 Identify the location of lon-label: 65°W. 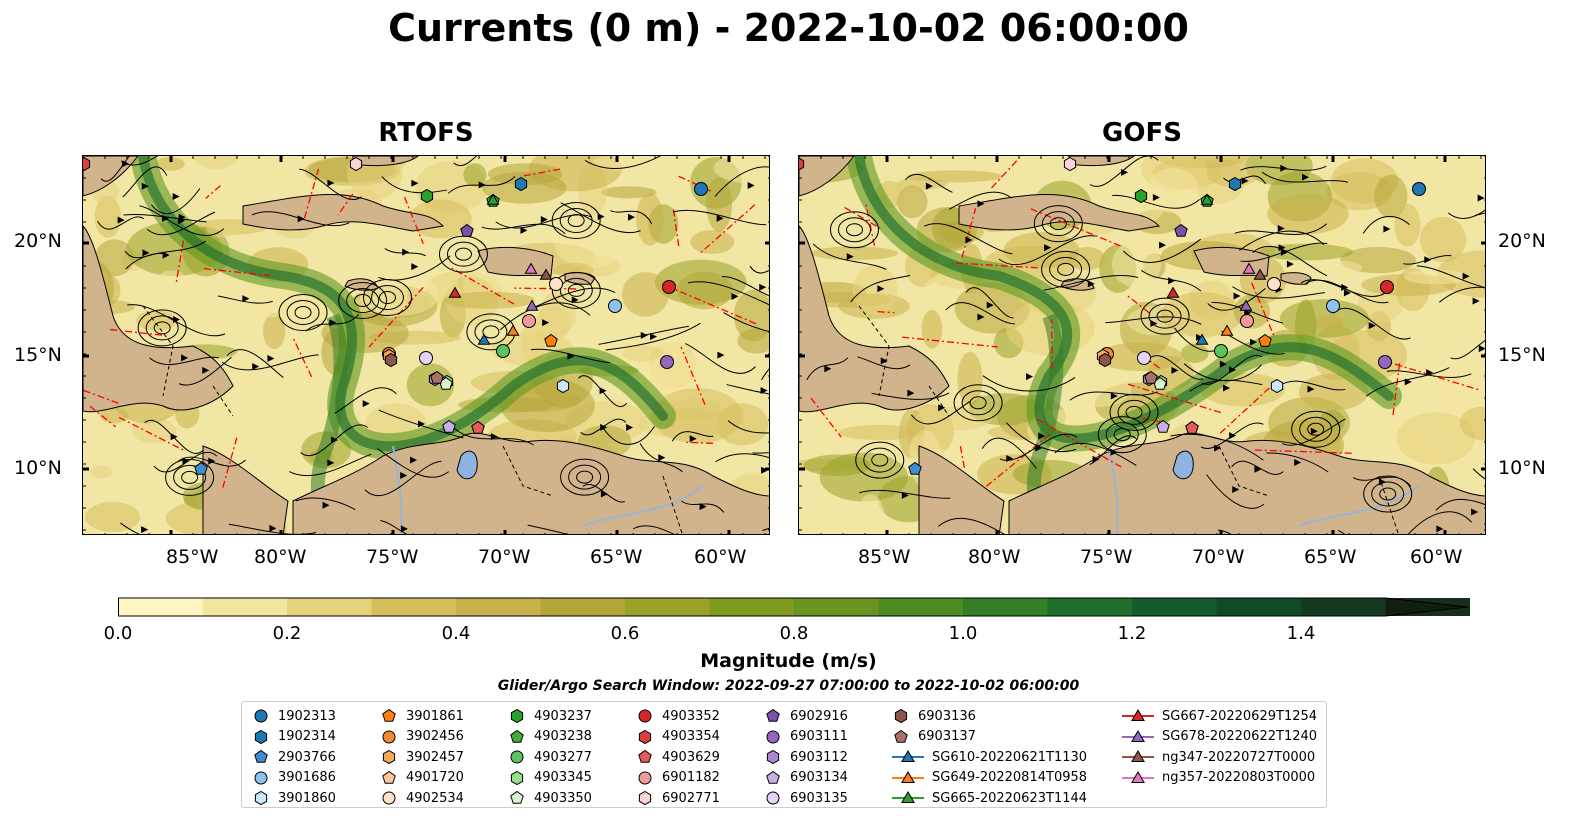
(1330, 557).